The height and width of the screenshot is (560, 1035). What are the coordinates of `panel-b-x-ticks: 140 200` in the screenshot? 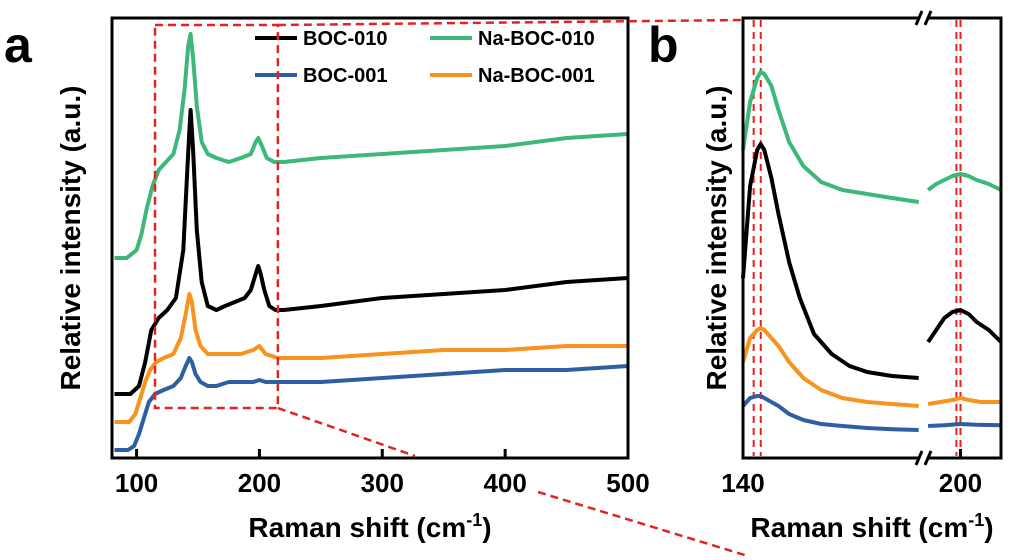 It's located at (851, 473).